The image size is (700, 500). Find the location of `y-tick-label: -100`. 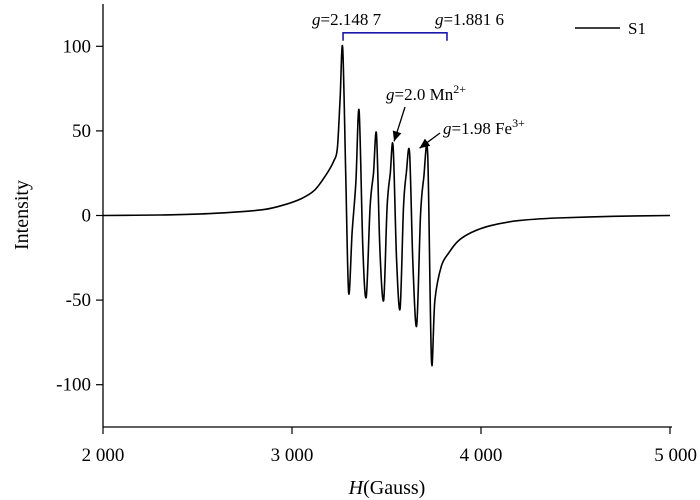

y-tick-label: -100 is located at coordinates (73, 385).